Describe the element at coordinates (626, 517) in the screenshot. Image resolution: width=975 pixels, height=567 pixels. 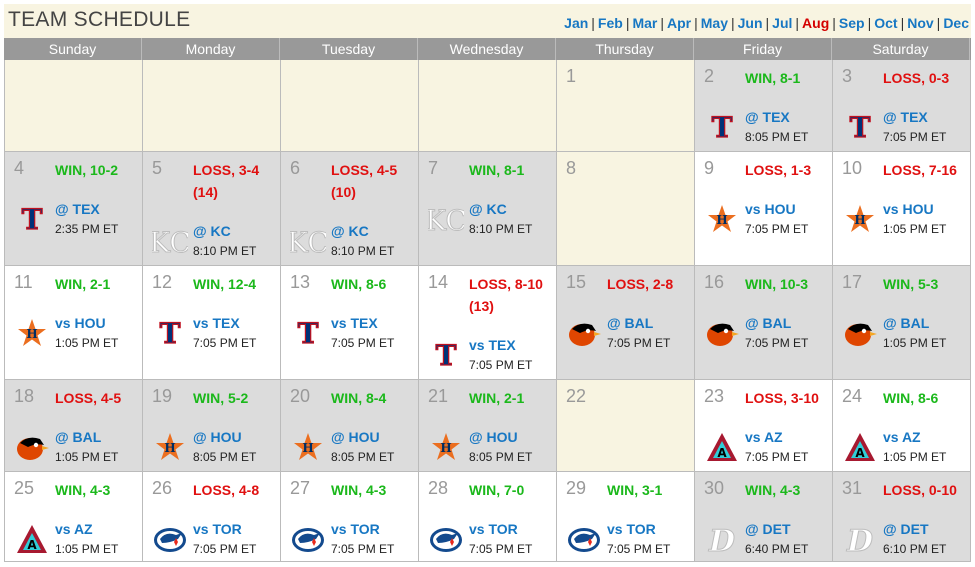
I see `calendar-day-29: 29 WIN, 3-1 vs TOR 7:05 PM ET` at that location.